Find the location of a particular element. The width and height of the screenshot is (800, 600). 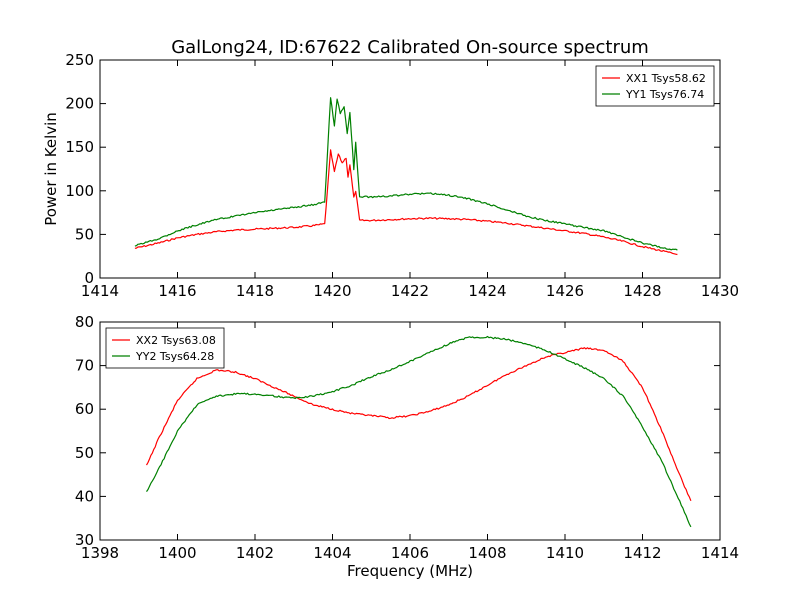

legend: XX2 Tsys63.08 YY2 Tsys64.28 is located at coordinates (165, 348).